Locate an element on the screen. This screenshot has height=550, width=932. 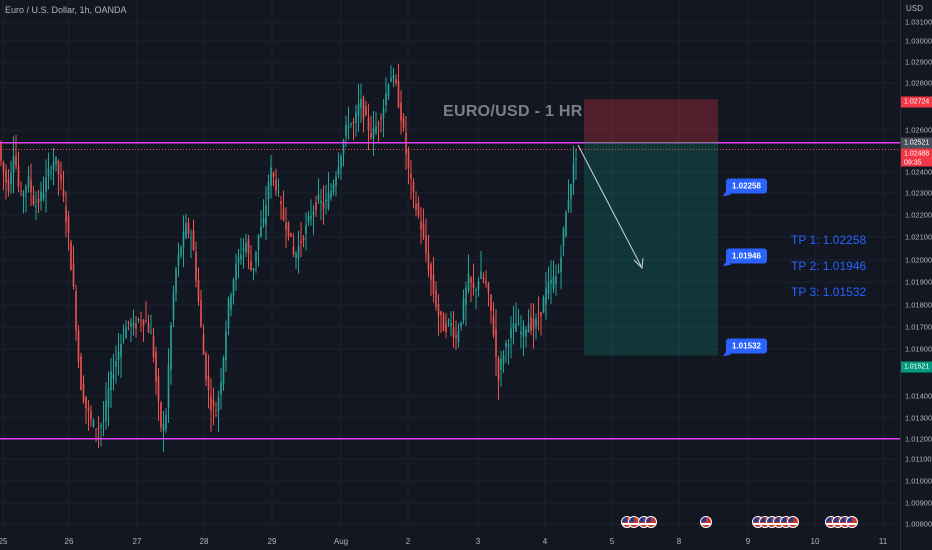
y-tick-label: 1.01700 is located at coordinates (918, 327).